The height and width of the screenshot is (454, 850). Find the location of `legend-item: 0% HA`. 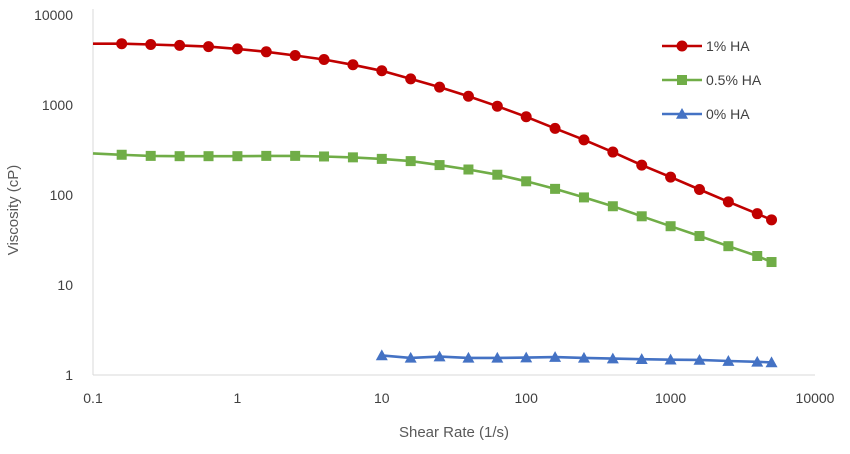

legend-item: 0% HA is located at coordinates (706, 114).